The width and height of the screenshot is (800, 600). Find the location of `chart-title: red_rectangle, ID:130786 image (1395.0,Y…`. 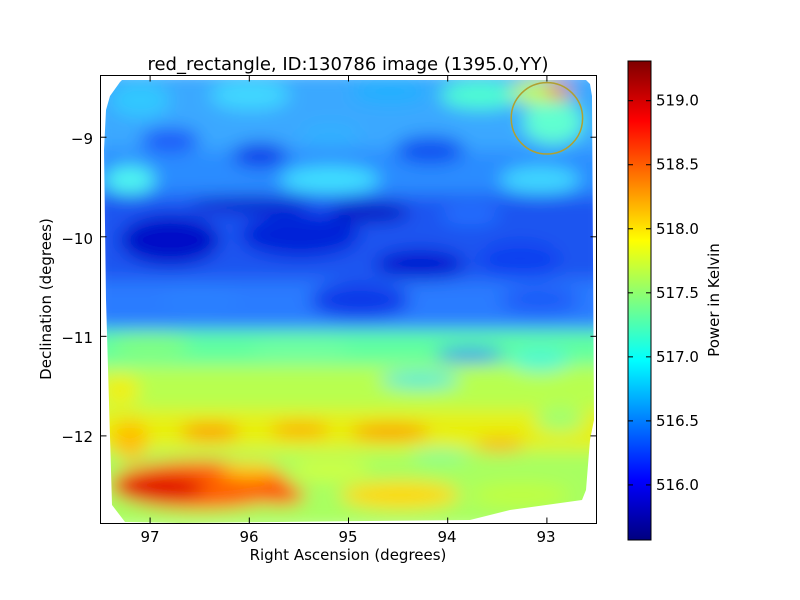

chart-title: red_rectangle, ID:130786 image (1395.0,Y… is located at coordinates (347, 64).